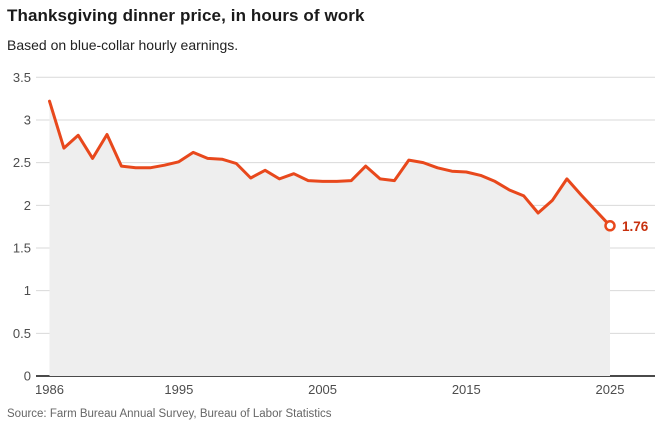 This screenshot has width=660, height=439. I want to click on x-tick-label: 1995, so click(178, 389).